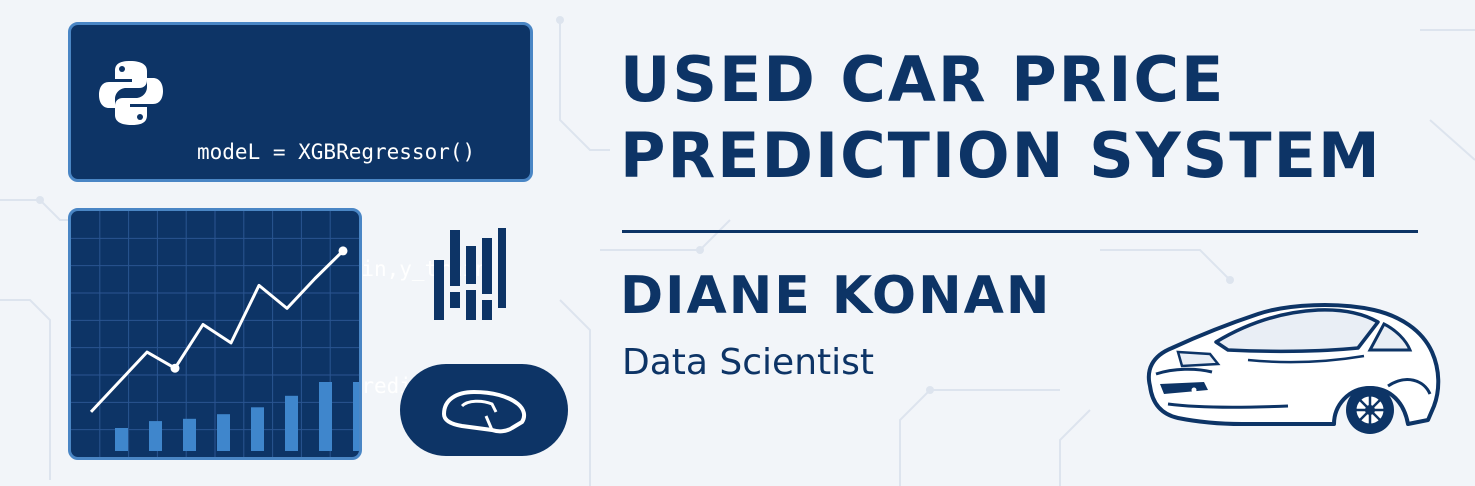 This screenshot has height=486, width=1475. I want to click on title-line-1: USED CAR PRICE, so click(923, 79).